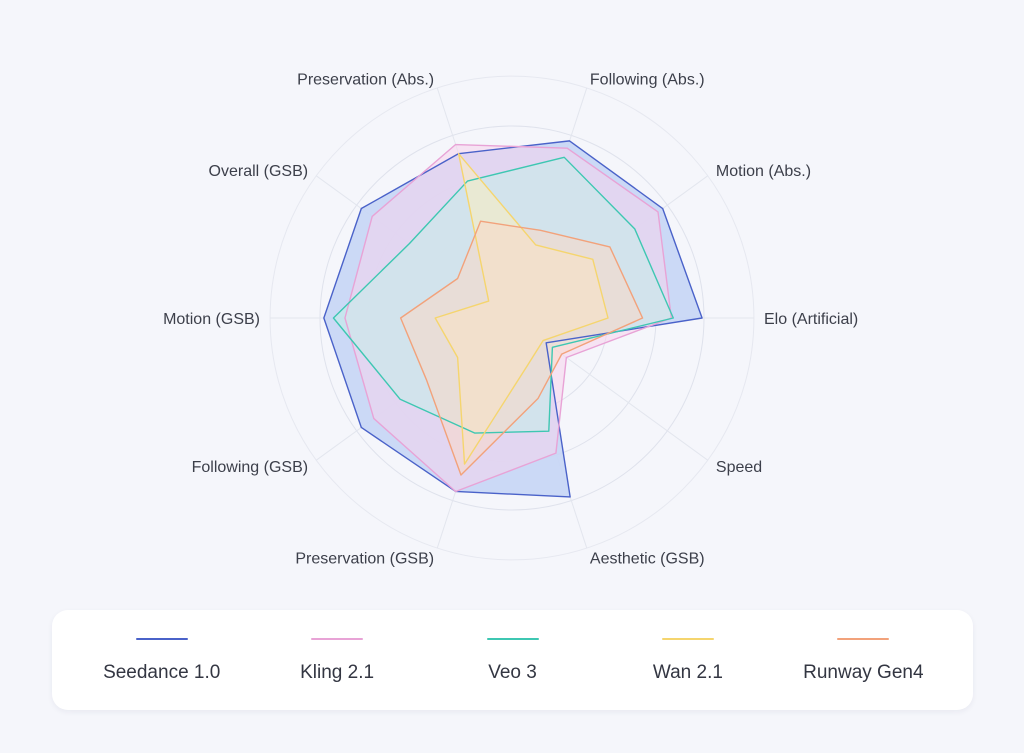  What do you see at coordinates (739, 467) in the screenshot?
I see `axis-label: Speed` at bounding box center [739, 467].